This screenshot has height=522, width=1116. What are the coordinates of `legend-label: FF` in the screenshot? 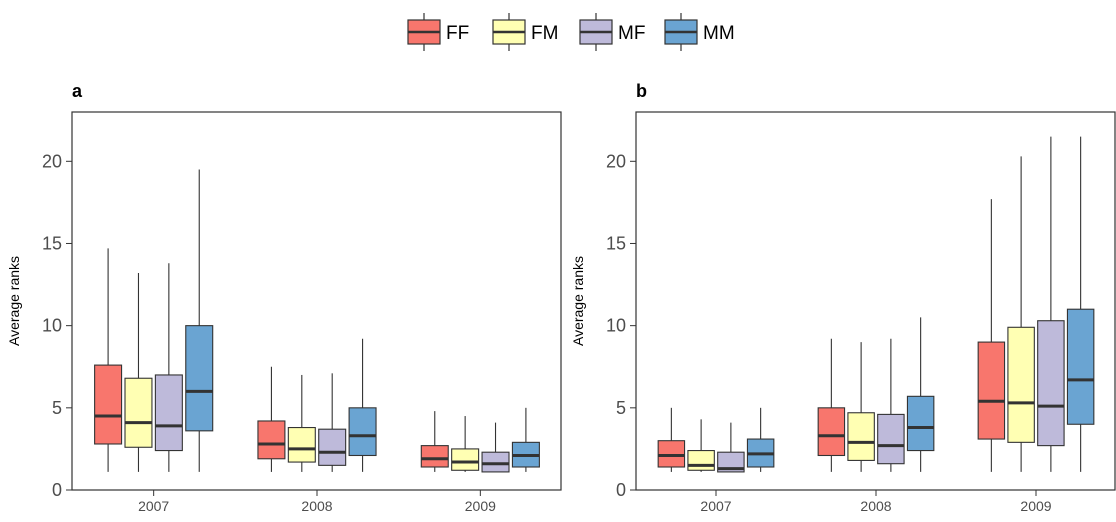 It's located at (457, 33).